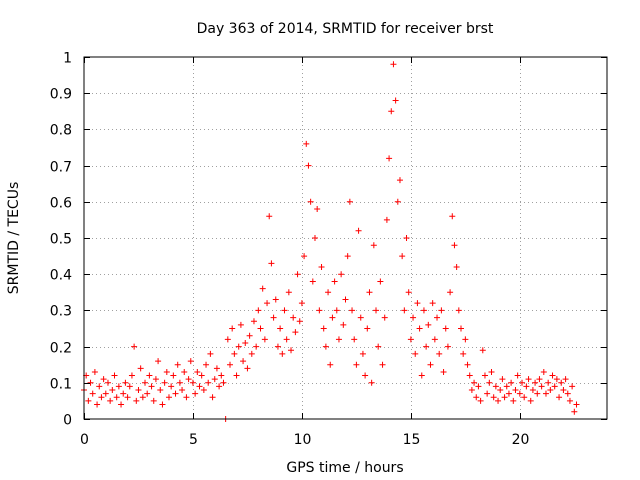  Describe the element at coordinates (521, 440) in the screenshot. I see `x-tick-label: 20` at that location.